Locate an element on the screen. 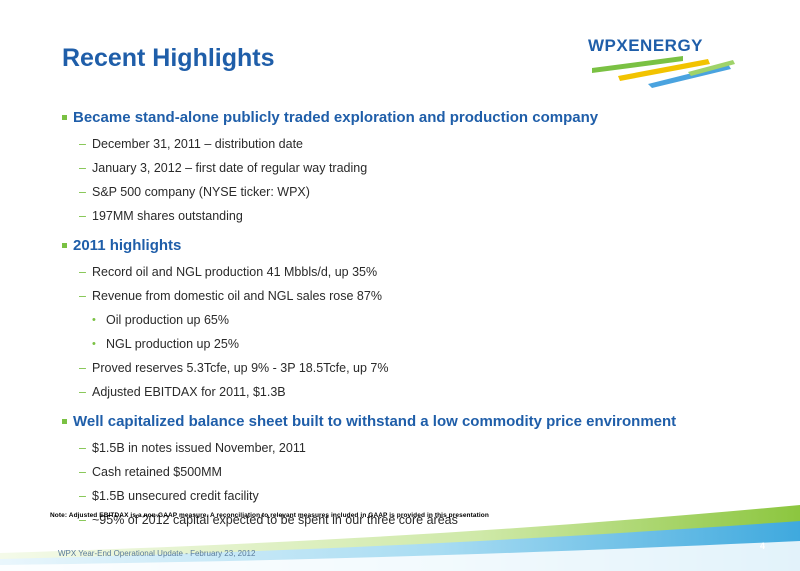  footer-swoosh is located at coordinates (400, 538).